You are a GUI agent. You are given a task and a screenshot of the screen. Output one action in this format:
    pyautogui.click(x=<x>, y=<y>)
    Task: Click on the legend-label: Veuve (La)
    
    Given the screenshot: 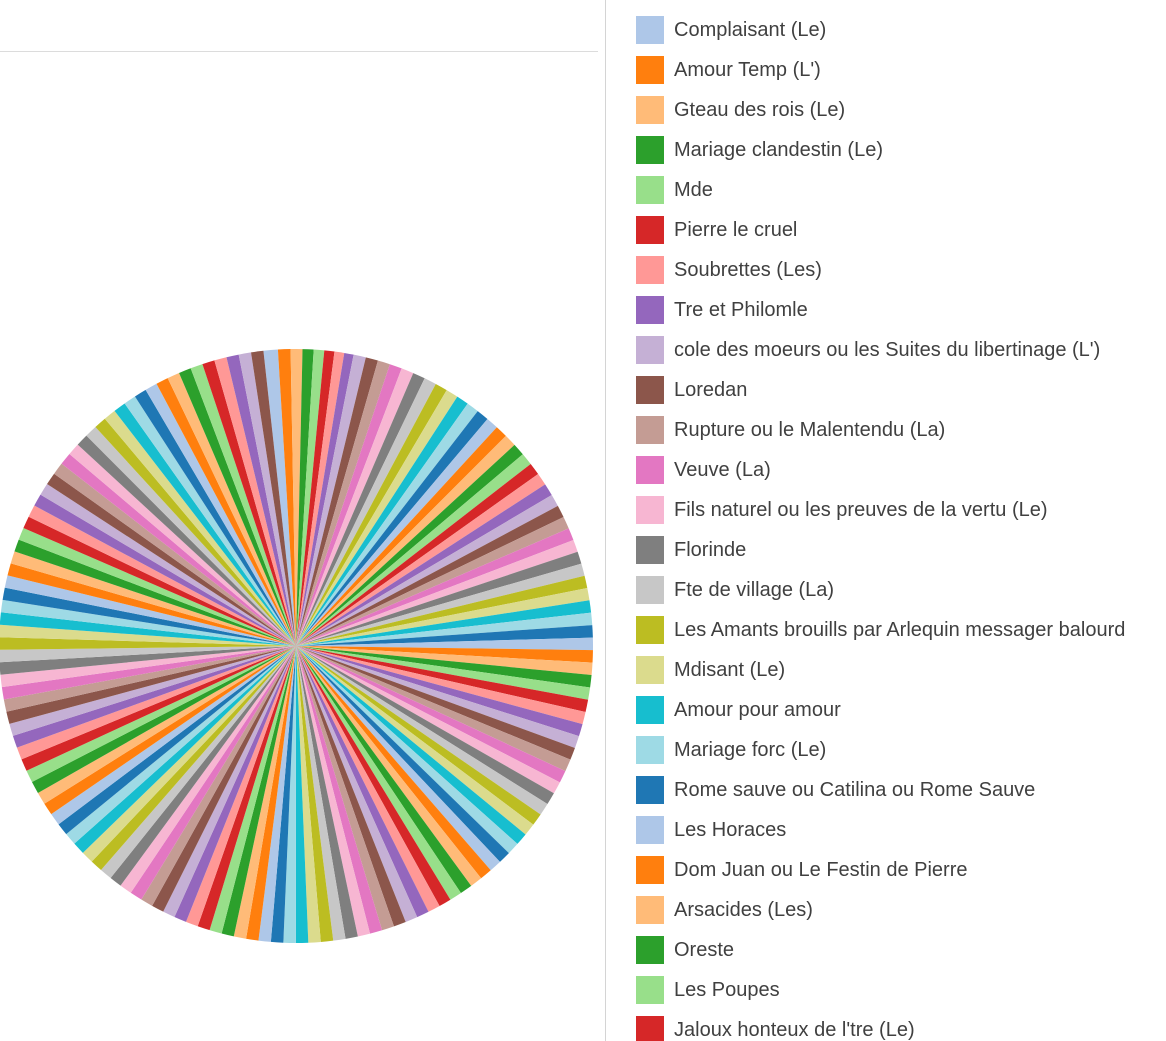 What is the action you would take?
    pyautogui.click(x=722, y=470)
    